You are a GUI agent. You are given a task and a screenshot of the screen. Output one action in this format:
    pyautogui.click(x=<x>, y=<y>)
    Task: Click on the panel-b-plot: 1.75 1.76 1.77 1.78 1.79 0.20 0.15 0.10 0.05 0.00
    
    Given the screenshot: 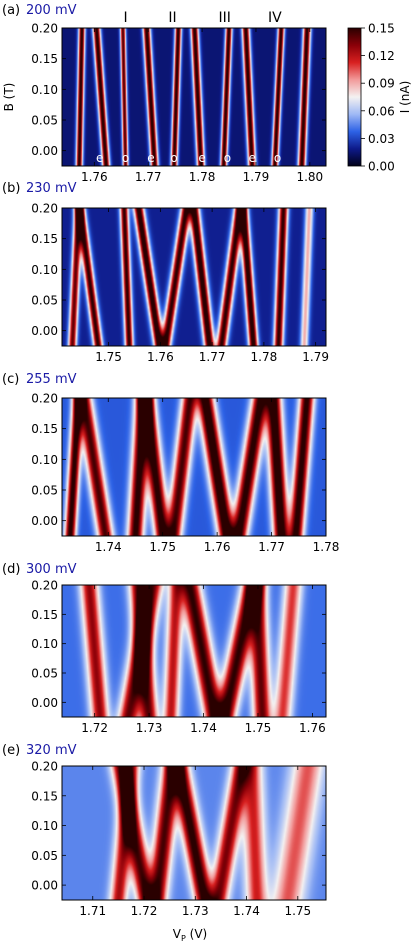 What is the action you would take?
    pyautogui.click(x=180, y=283)
    